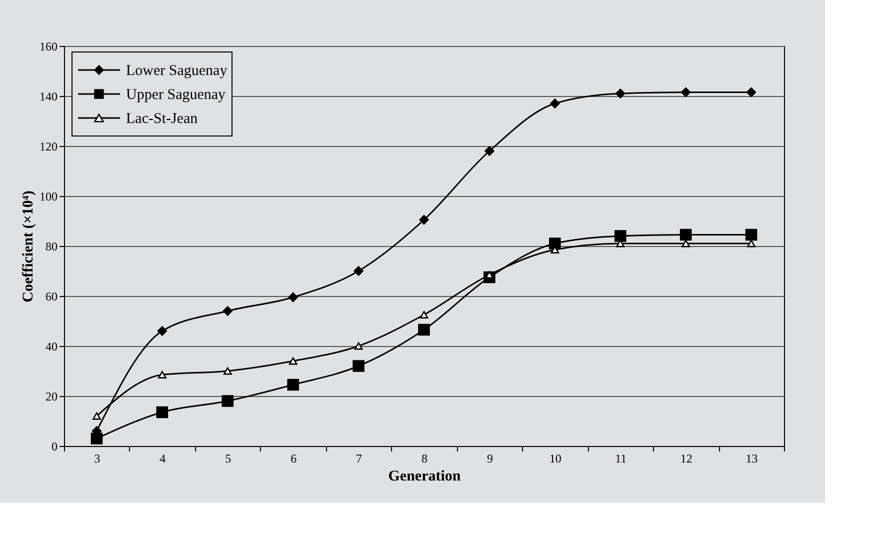  I want to click on legend-label: Upper Saguenay, so click(176, 95).